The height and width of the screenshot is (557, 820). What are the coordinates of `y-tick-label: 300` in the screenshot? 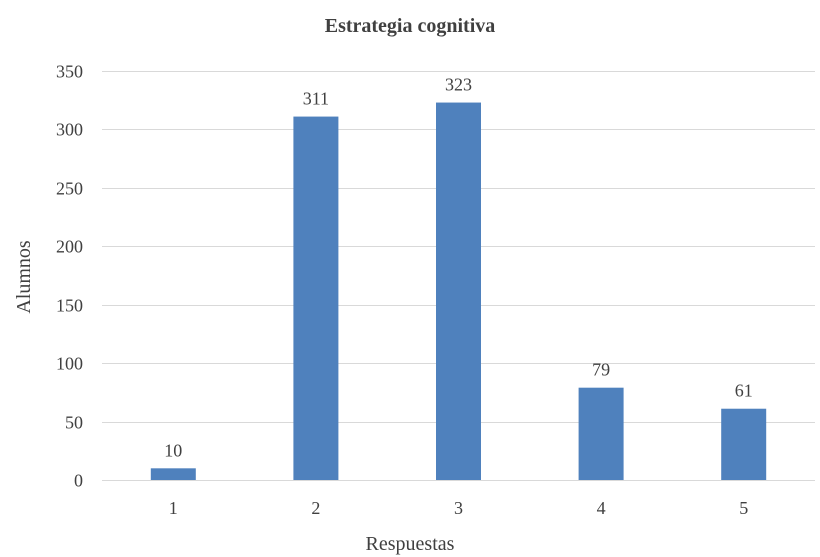 It's located at (69, 130).